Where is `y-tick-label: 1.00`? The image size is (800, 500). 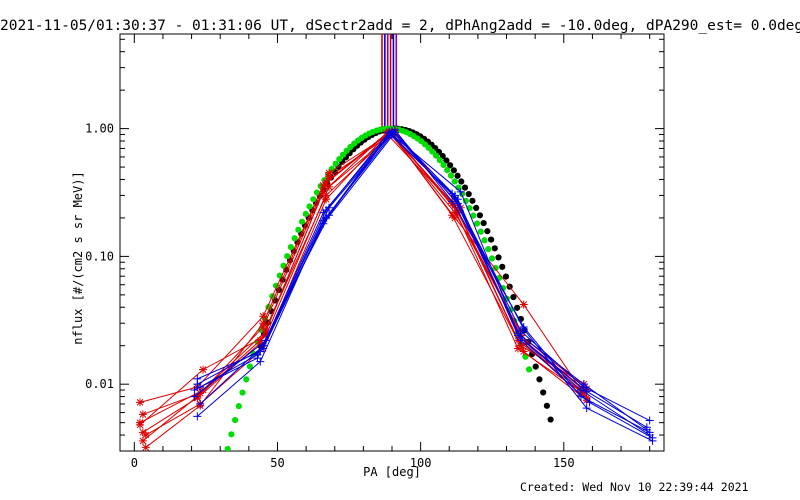 y-tick-label: 1.00 is located at coordinates (99, 129).